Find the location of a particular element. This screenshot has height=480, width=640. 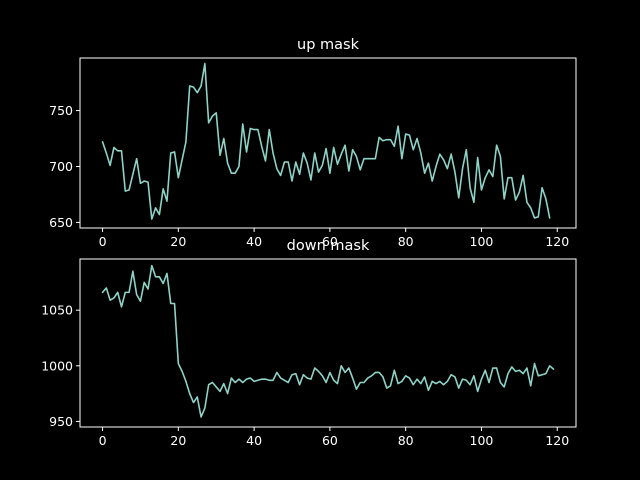

y-tick-label: 950 is located at coordinates (61, 421).